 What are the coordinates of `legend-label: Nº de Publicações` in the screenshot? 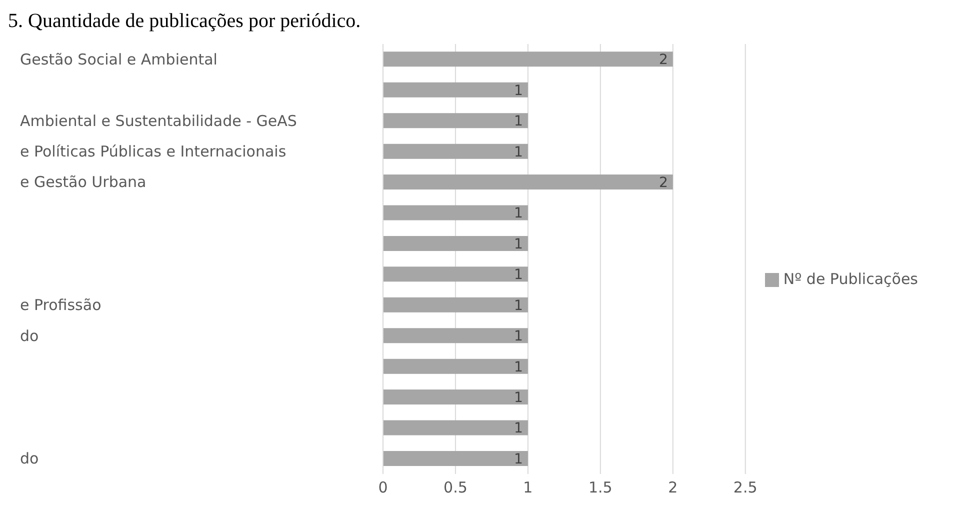 It's located at (850, 279).